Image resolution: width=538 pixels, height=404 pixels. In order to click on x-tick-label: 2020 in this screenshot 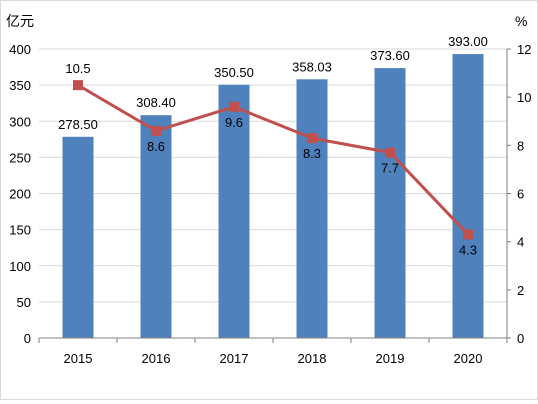, I will do `click(468, 358)`.